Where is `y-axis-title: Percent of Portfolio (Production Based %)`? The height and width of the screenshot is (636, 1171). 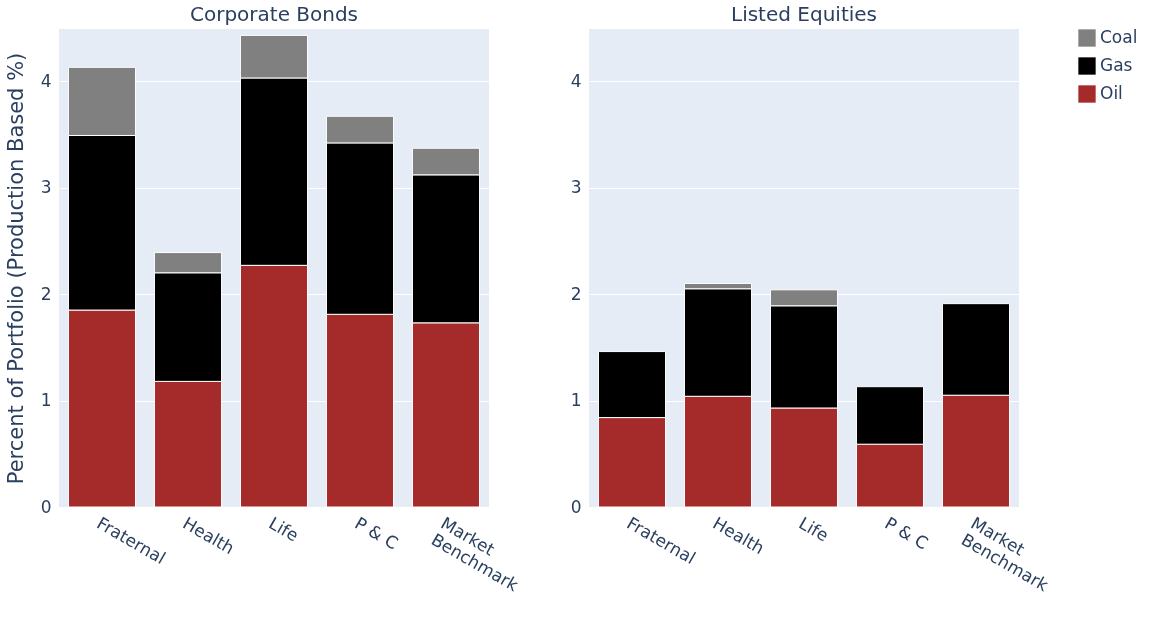 y-axis-title: Percent of Portfolio (Production Based %) is located at coordinates (15, 268).